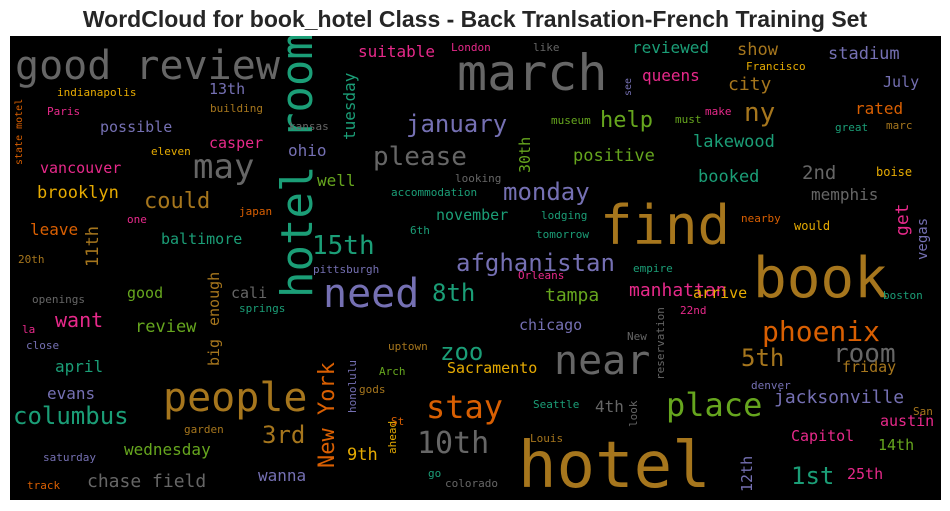 This screenshot has width=950, height=511. Describe the element at coordinates (93, 246) in the screenshot. I see `word: 11th` at that location.